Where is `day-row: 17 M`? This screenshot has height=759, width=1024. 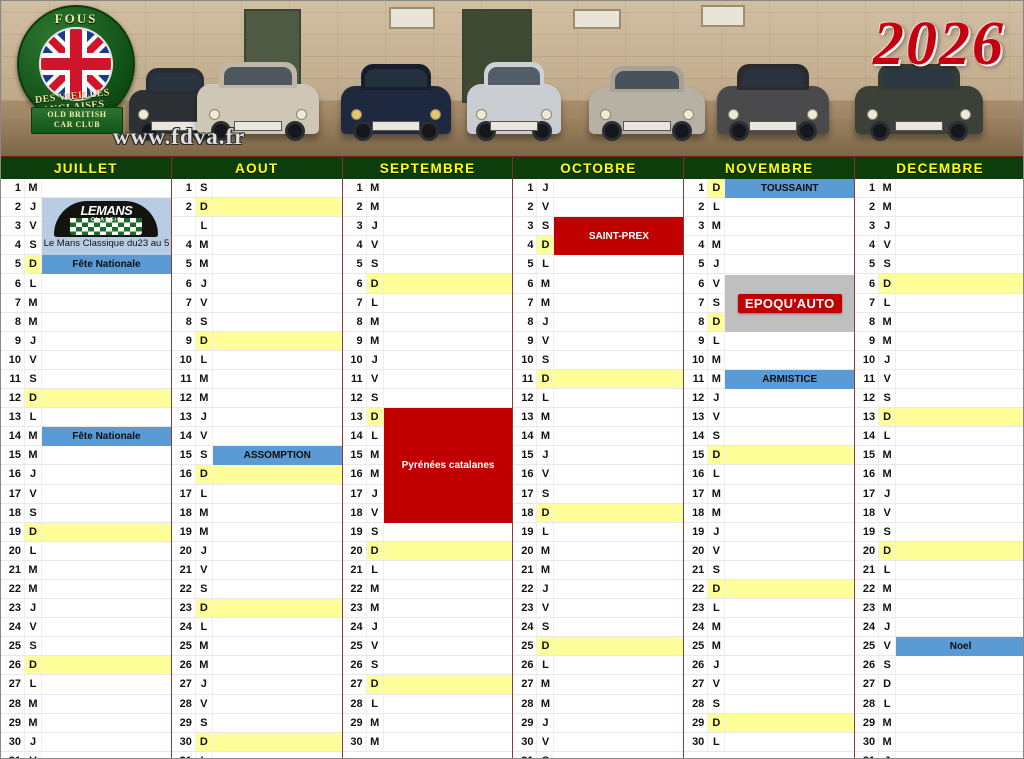 day-row: 17 M is located at coordinates (769, 494).